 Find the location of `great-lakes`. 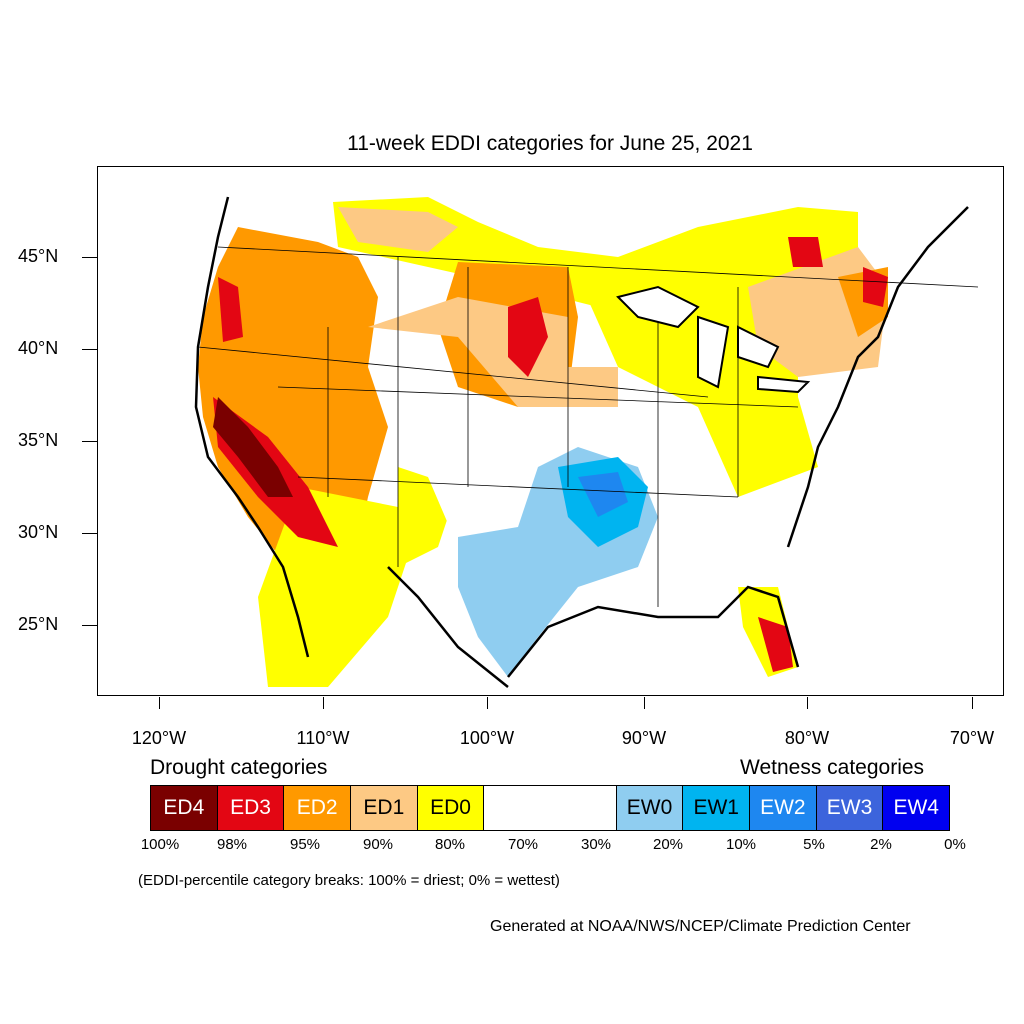

great-lakes is located at coordinates (713, 339).